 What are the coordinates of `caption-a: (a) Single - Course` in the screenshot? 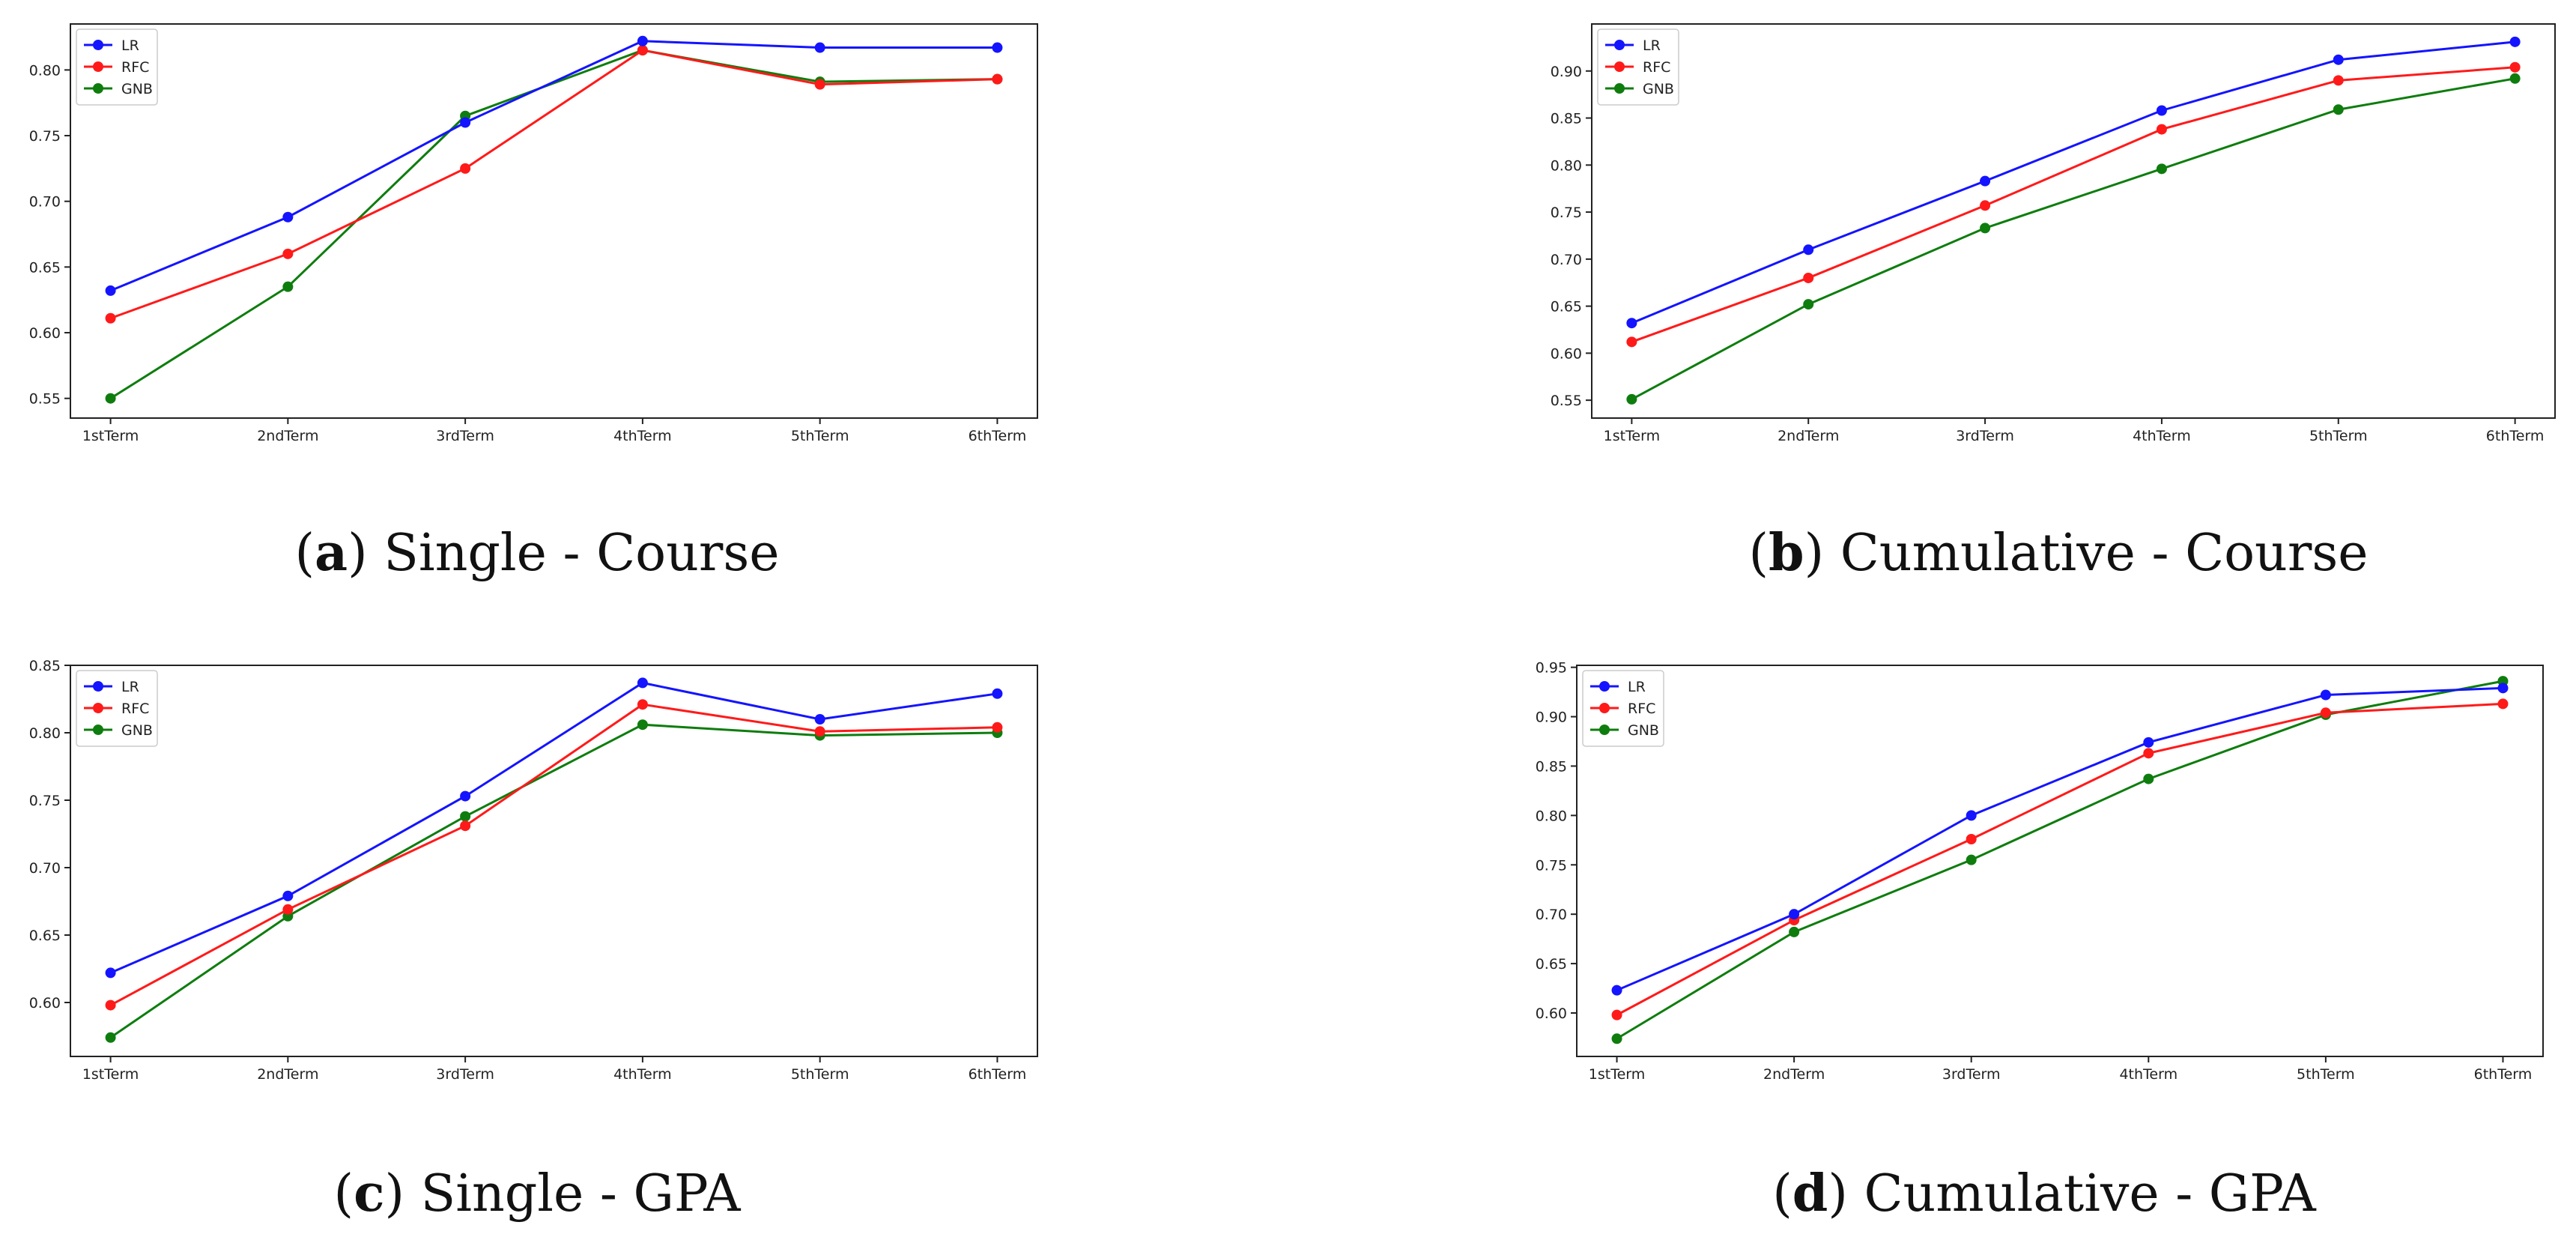 It's located at (537, 553).